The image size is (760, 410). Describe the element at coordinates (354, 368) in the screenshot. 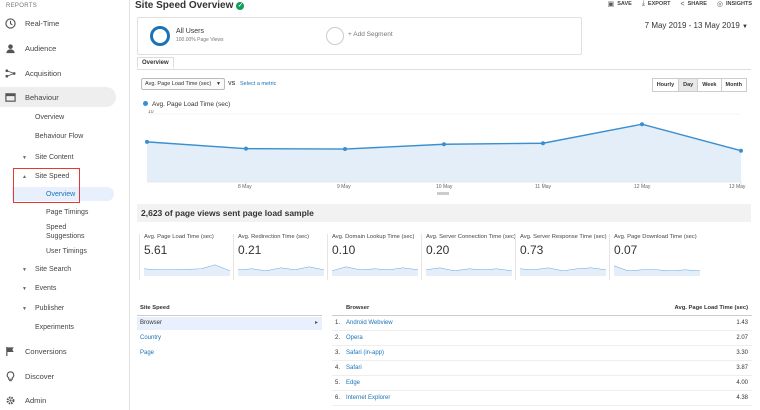

I see `browser-link: Safari` at that location.